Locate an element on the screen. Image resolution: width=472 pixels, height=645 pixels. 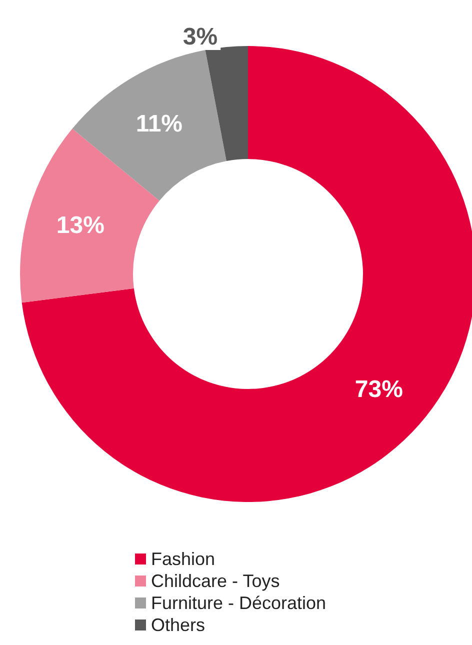
data-label: 3% is located at coordinates (200, 37).